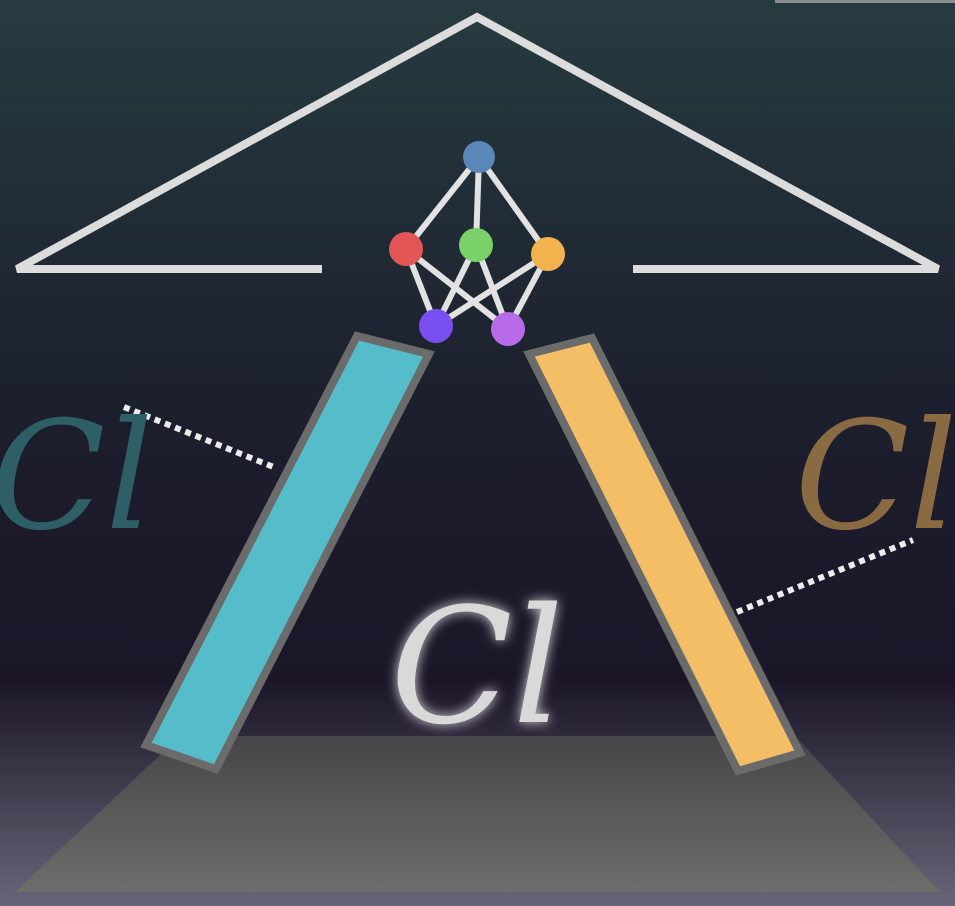 The image size is (955, 906). What do you see at coordinates (508, 329) in the screenshot?
I see `network-node-bottom-right` at bounding box center [508, 329].